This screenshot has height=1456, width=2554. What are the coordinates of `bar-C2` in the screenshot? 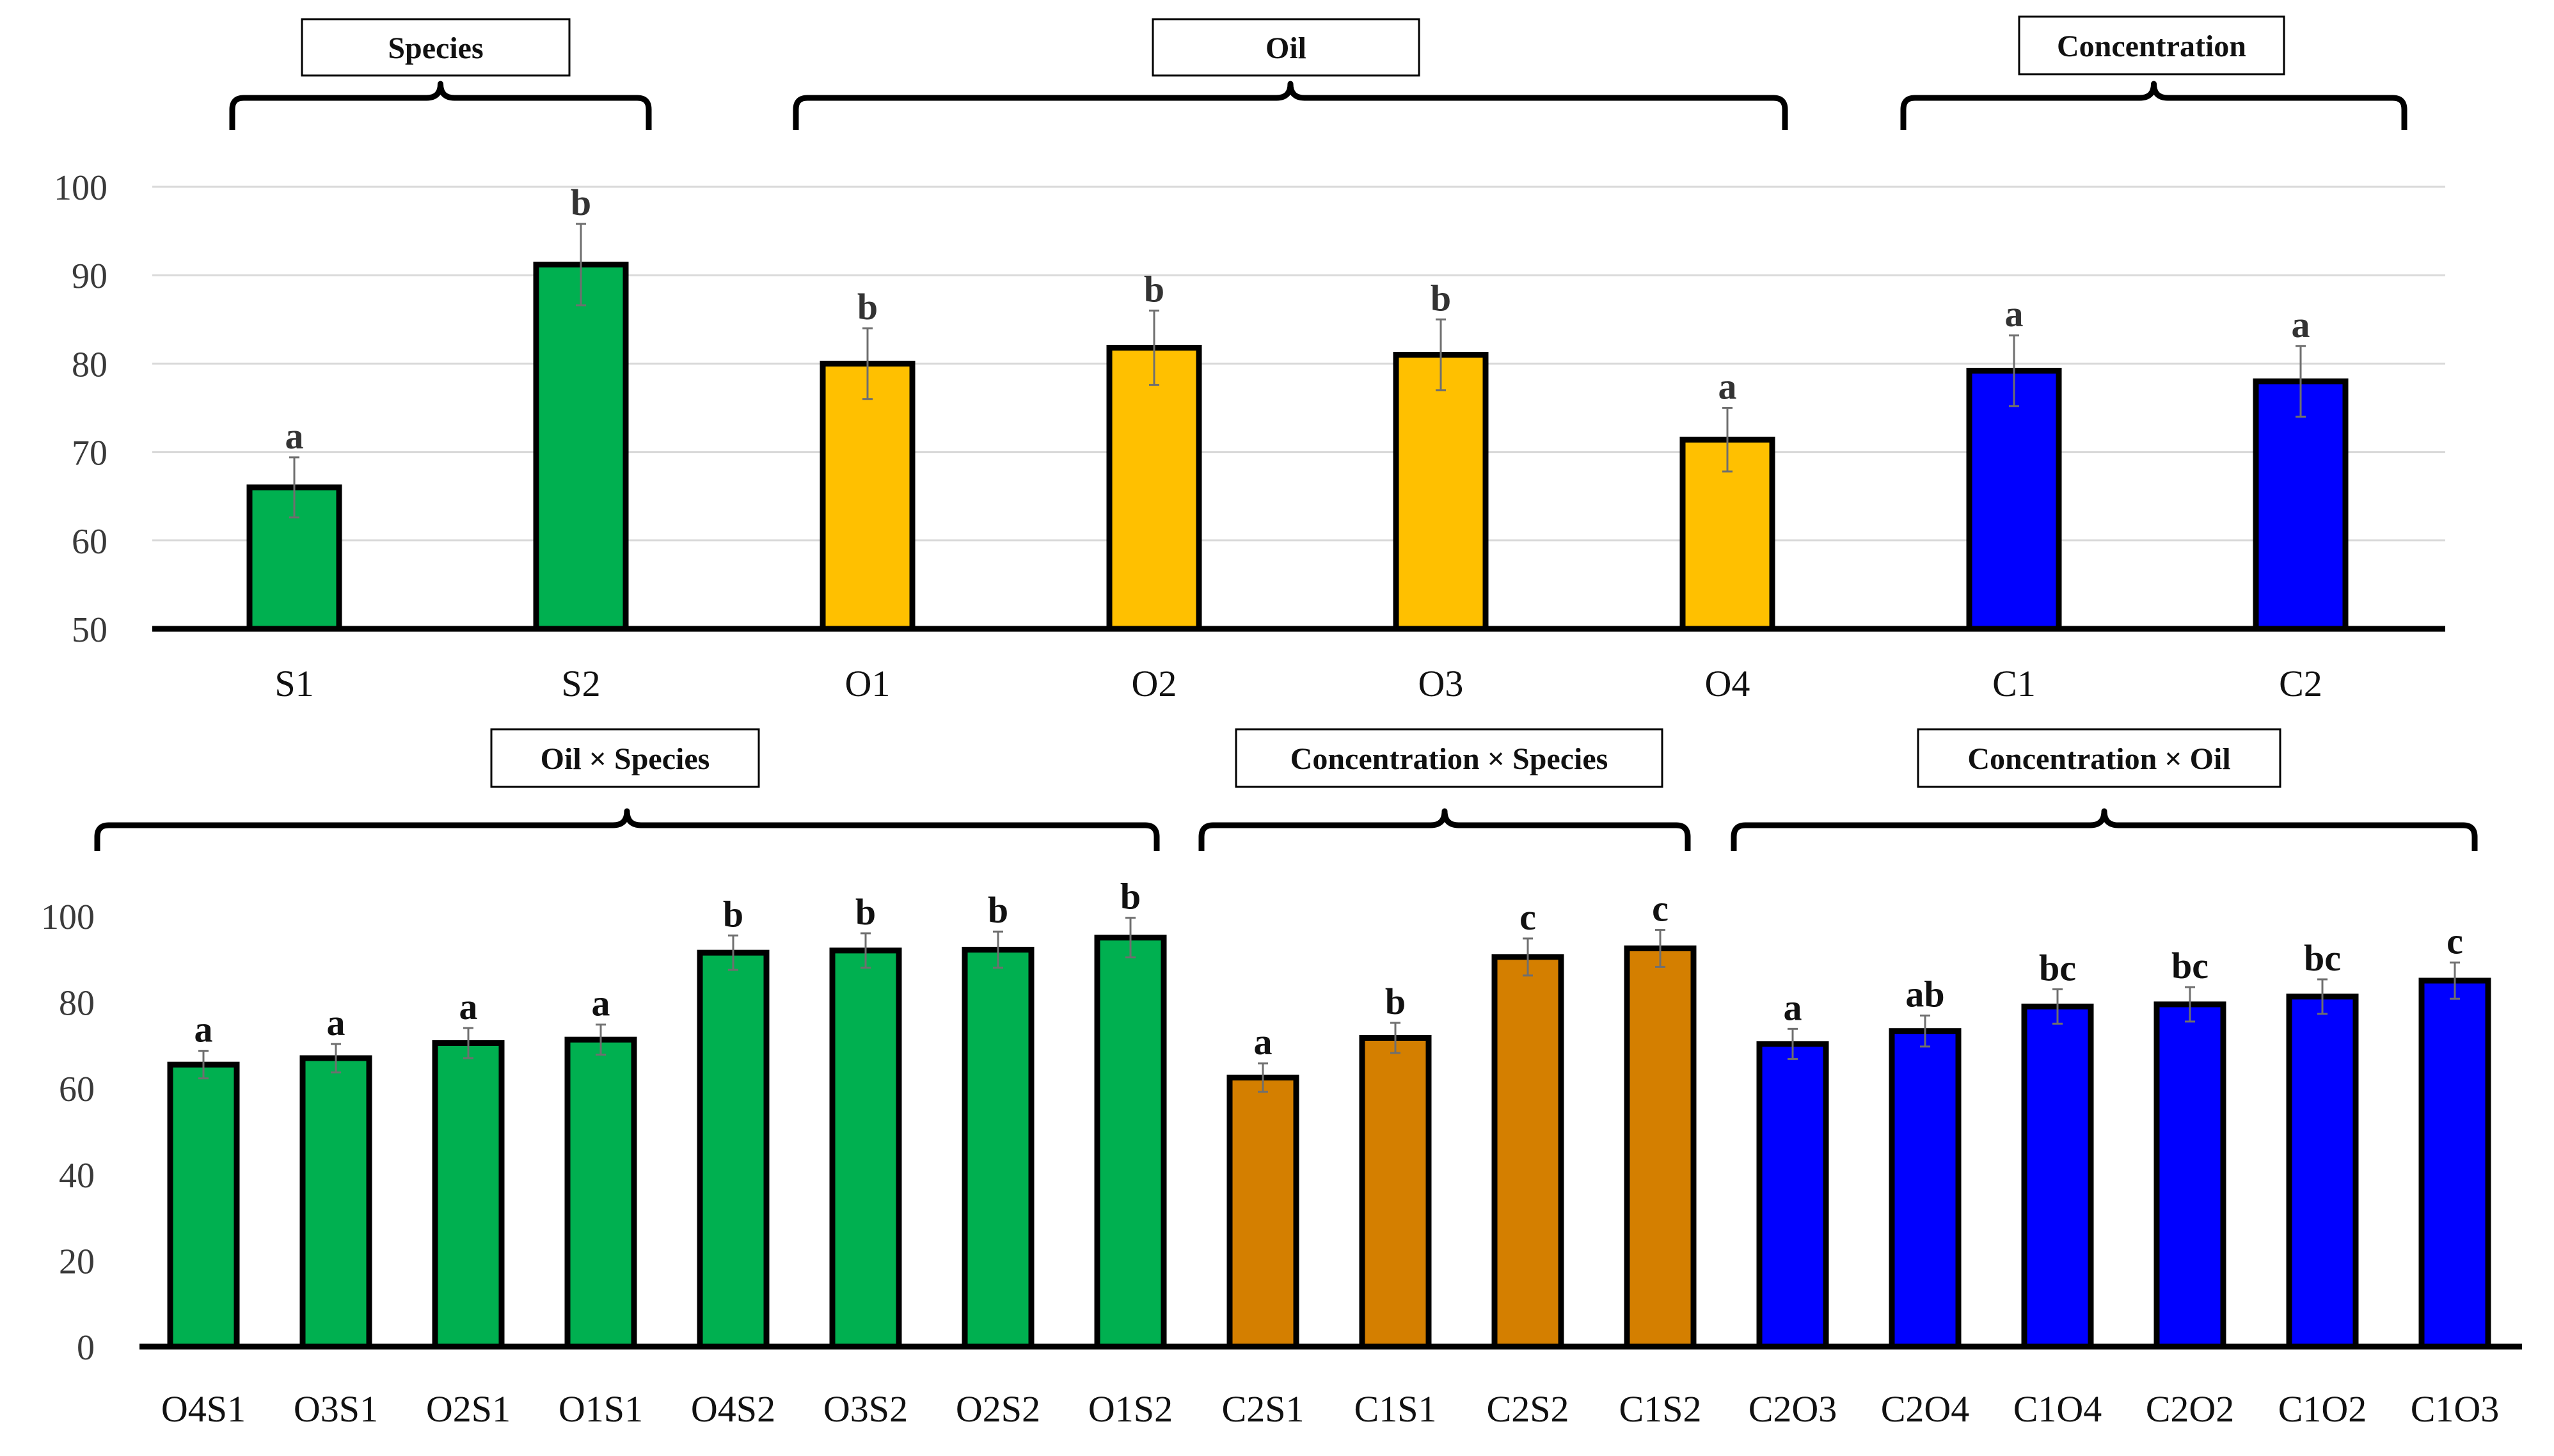 It's located at (2301, 505).